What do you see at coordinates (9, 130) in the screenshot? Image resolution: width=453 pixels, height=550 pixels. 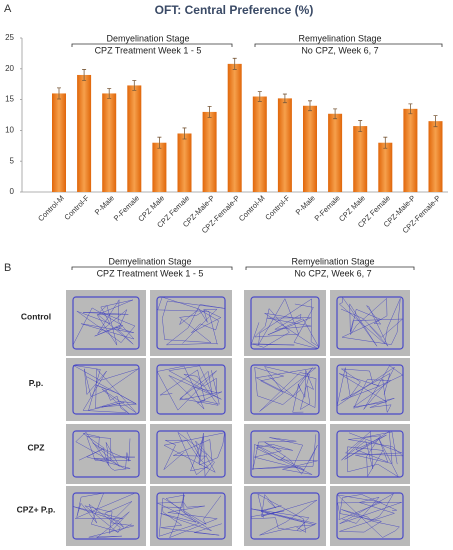 I see `y-tick-label: 10` at bounding box center [9, 130].